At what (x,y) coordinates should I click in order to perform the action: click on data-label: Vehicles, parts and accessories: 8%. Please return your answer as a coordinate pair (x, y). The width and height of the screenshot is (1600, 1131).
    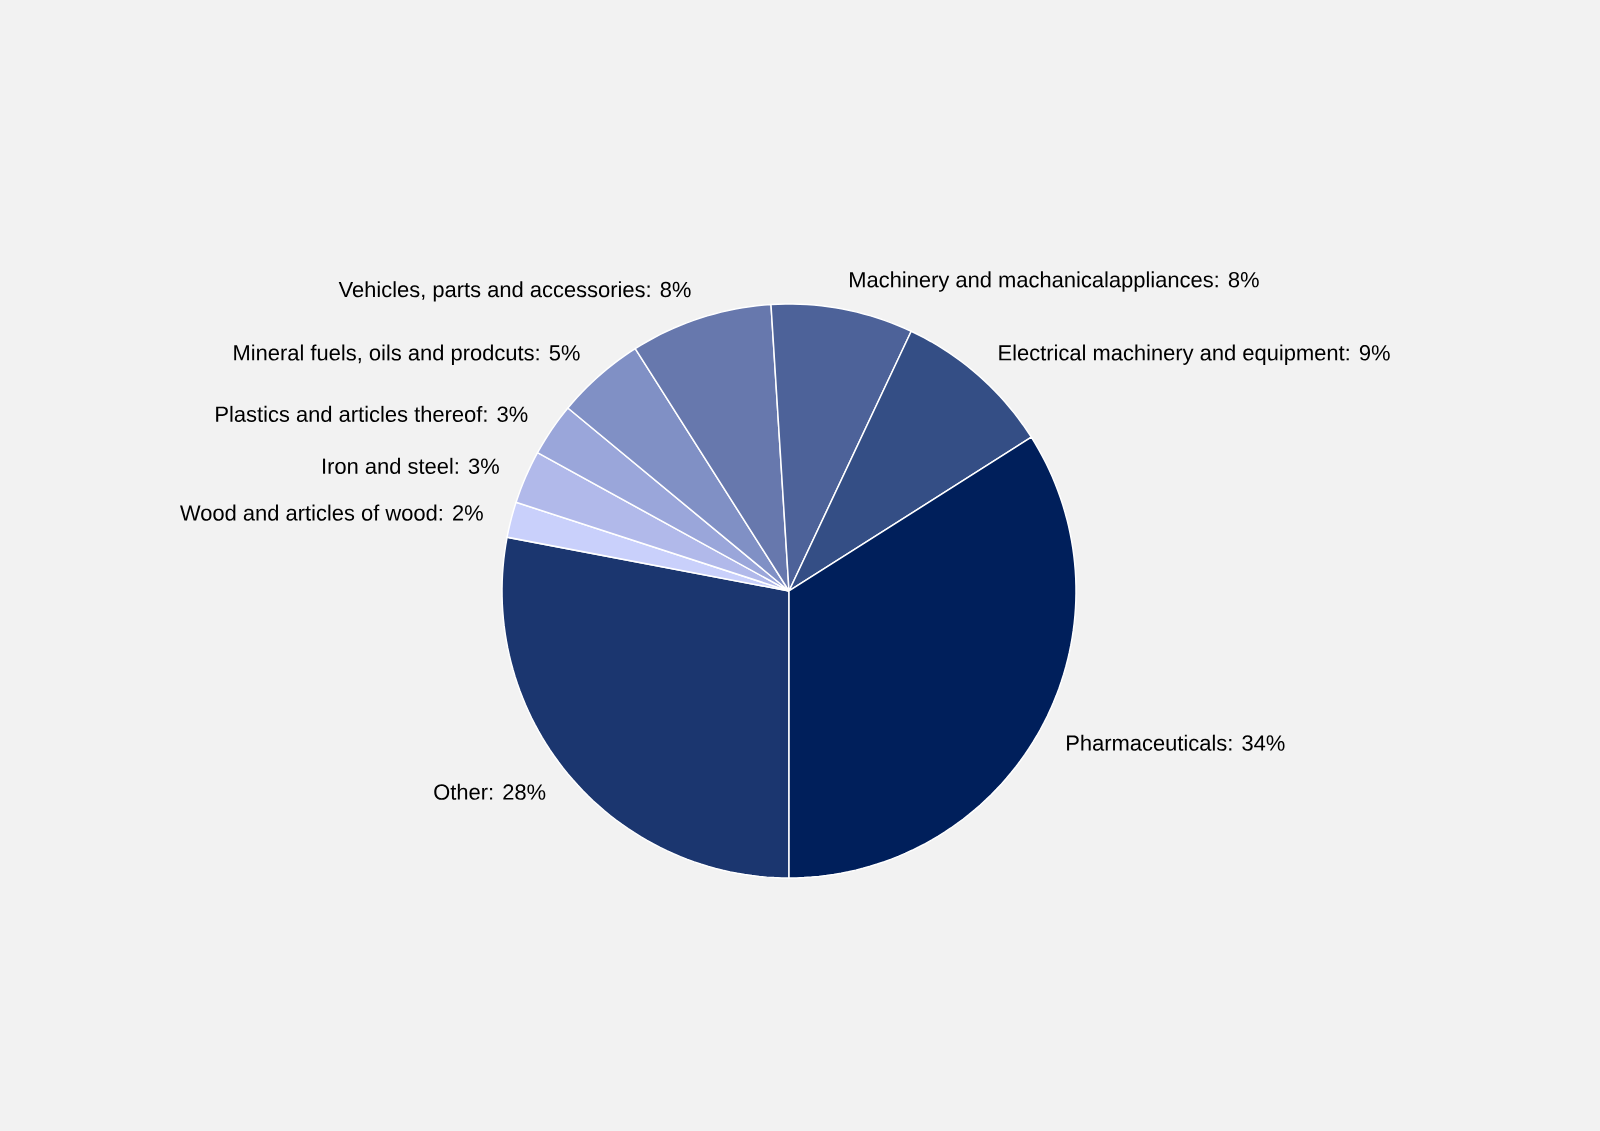
    Looking at the image, I should click on (514, 291).